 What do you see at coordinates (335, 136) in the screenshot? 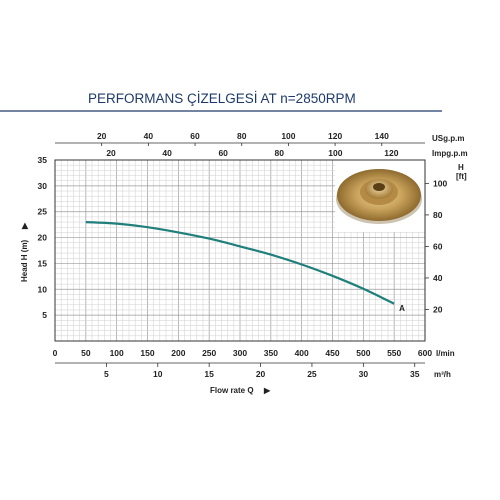
I see `usgpm-tick-label: 120` at bounding box center [335, 136].